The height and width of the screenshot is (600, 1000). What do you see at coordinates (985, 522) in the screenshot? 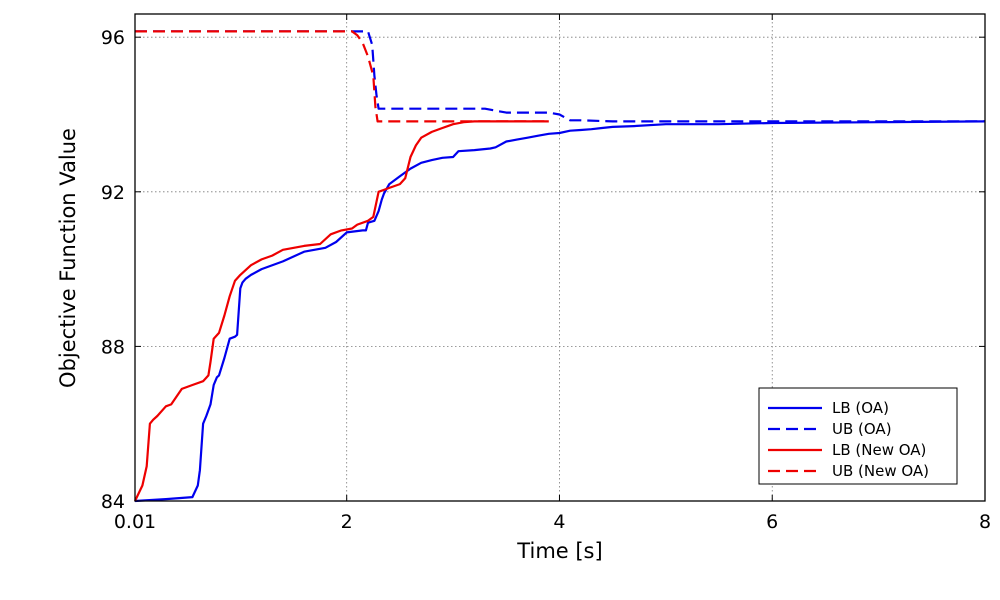
I see `x-tick-label: 8` at bounding box center [985, 522].